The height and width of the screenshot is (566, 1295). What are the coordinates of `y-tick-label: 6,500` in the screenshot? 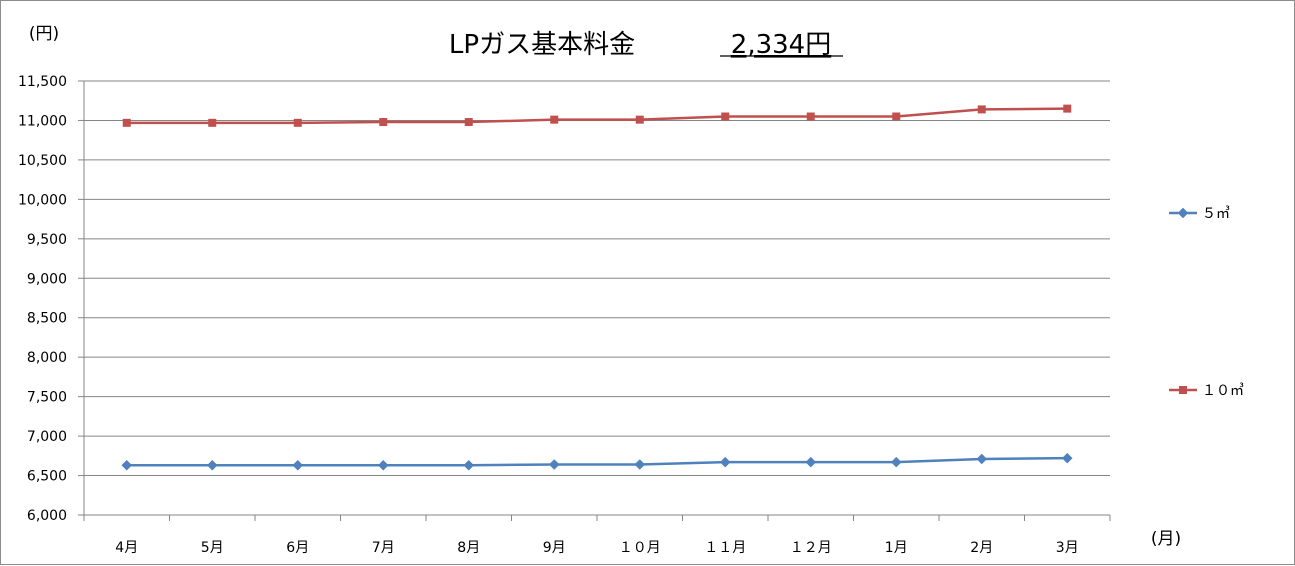 It's located at (47, 477).